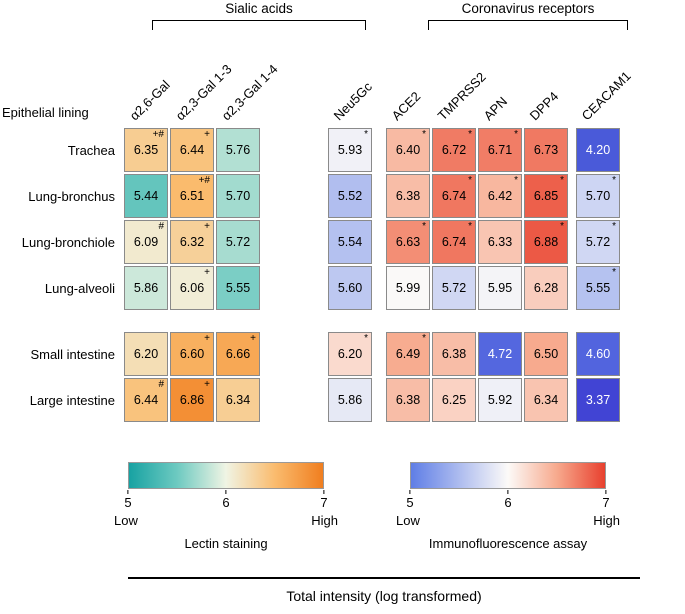 This screenshot has height=614, width=685. Describe the element at coordinates (508, 501) in the screenshot. I see `immunofluorescence-scale-ticks: 5 6 7` at that location.